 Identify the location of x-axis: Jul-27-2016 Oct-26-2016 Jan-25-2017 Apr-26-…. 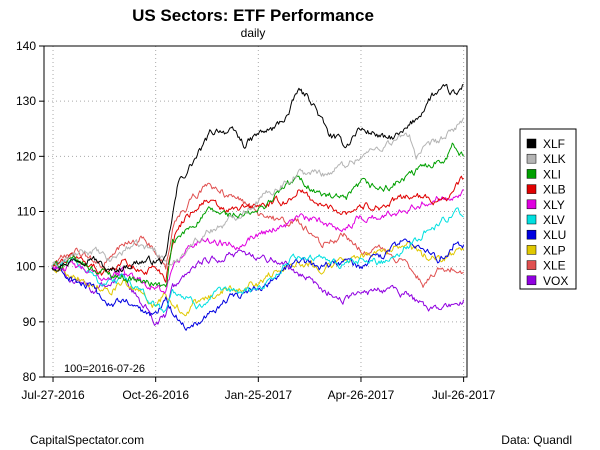
(258, 389).